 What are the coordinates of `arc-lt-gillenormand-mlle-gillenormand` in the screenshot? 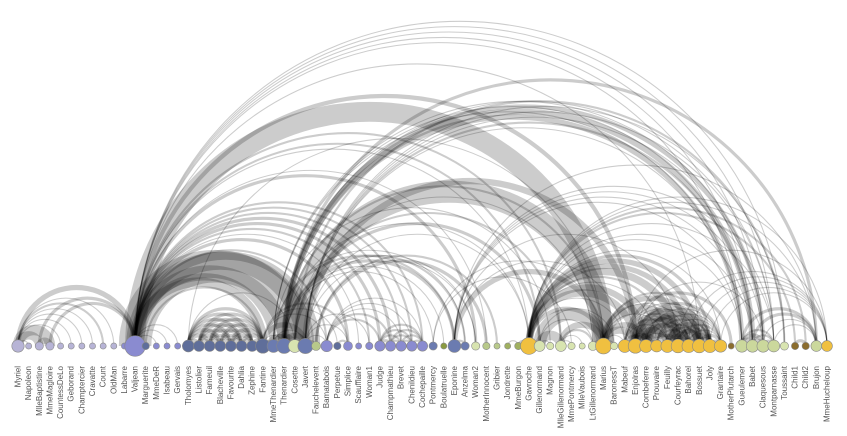 It's located at (576, 338).